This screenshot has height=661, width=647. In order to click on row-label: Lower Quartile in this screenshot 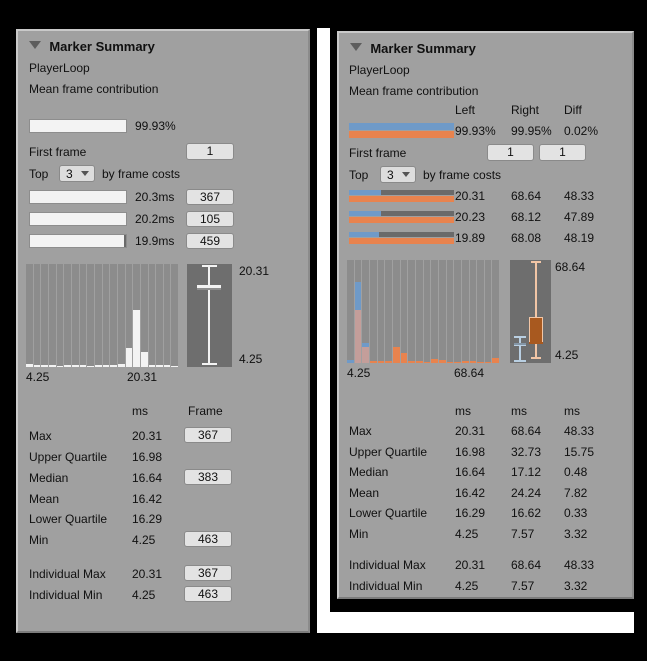, I will do `click(68, 519)`.